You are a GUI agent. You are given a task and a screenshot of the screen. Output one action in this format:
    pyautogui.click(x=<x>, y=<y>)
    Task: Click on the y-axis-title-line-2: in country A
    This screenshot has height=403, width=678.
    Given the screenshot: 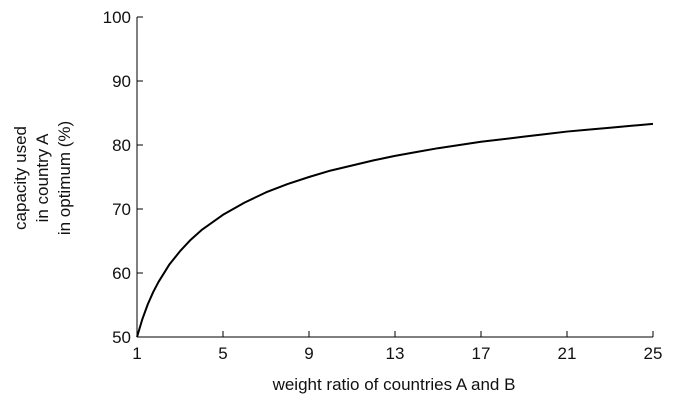 What is the action you would take?
    pyautogui.click(x=42, y=177)
    